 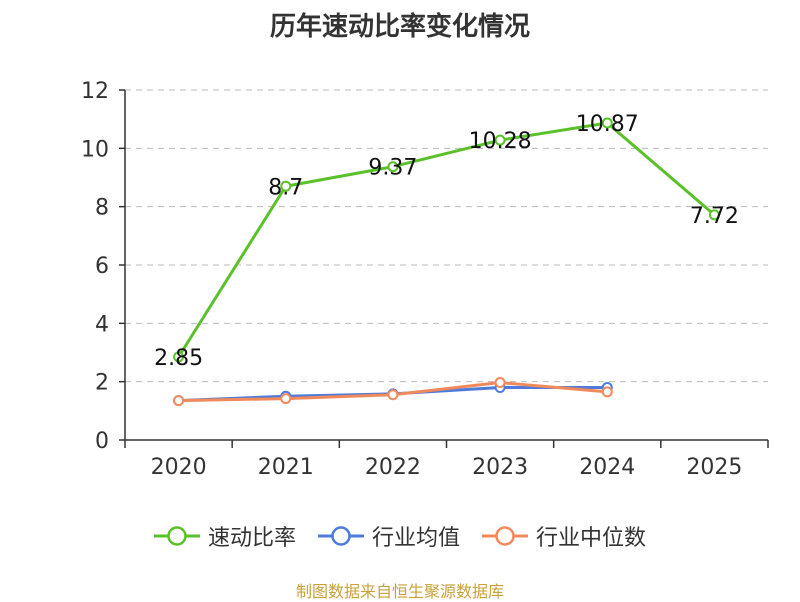 I want to click on data-label-2025: 7.72, so click(x=714, y=216).